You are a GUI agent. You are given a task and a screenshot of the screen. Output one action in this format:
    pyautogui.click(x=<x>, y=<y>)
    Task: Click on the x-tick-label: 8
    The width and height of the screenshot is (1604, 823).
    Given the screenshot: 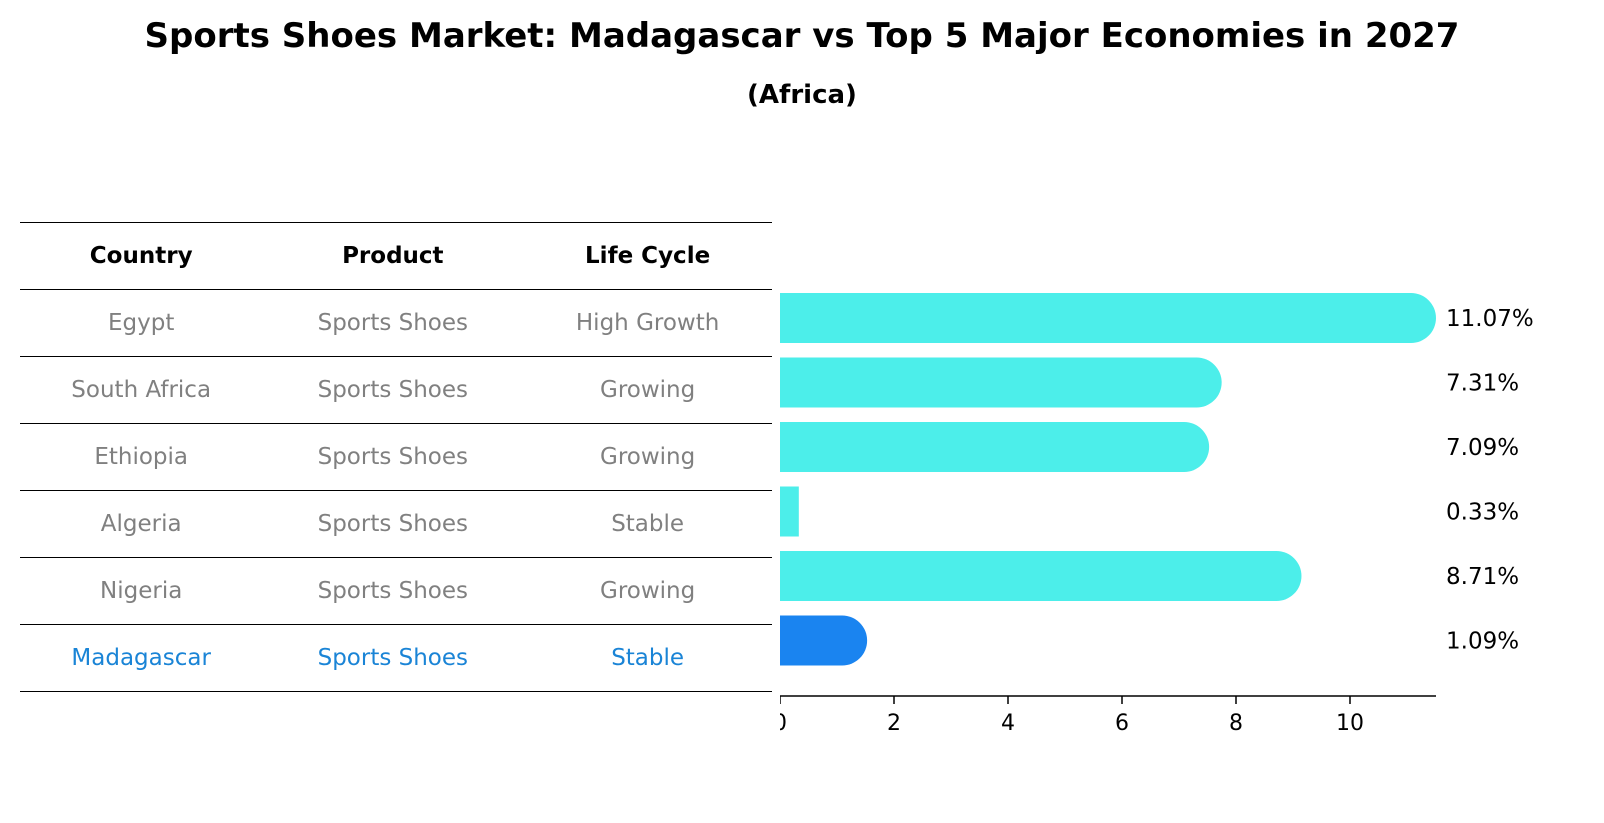 What is the action you would take?
    pyautogui.click(x=1236, y=723)
    